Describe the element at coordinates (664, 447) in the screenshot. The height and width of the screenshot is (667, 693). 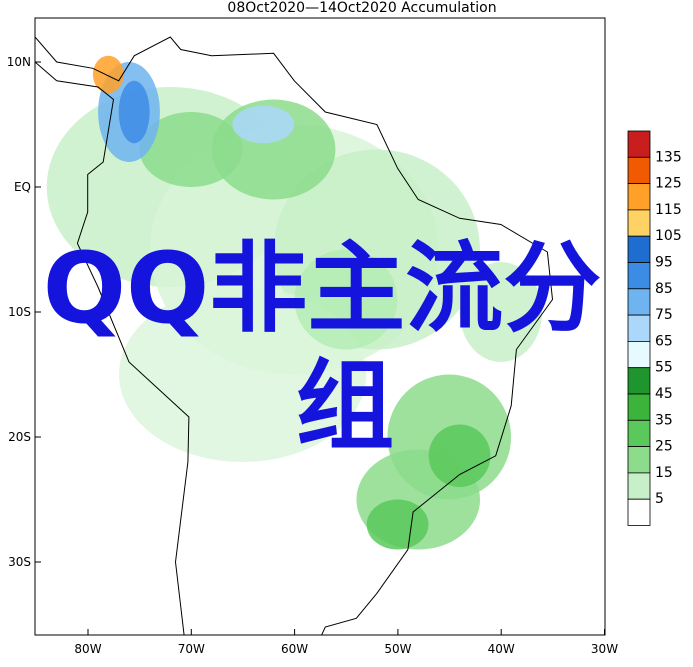
I see `colorbar-label: 25` at that location.